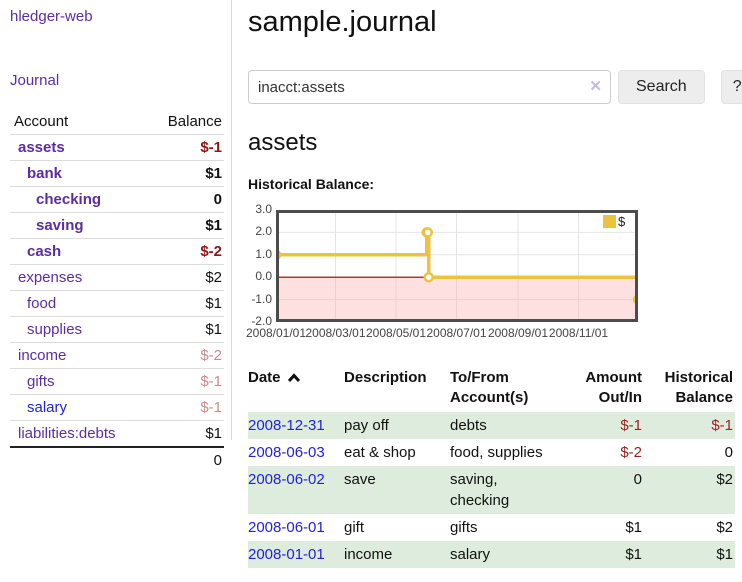 This screenshot has height=582, width=742. Describe the element at coordinates (728, 452) in the screenshot. I see `transaction-balance: 0` at that location.